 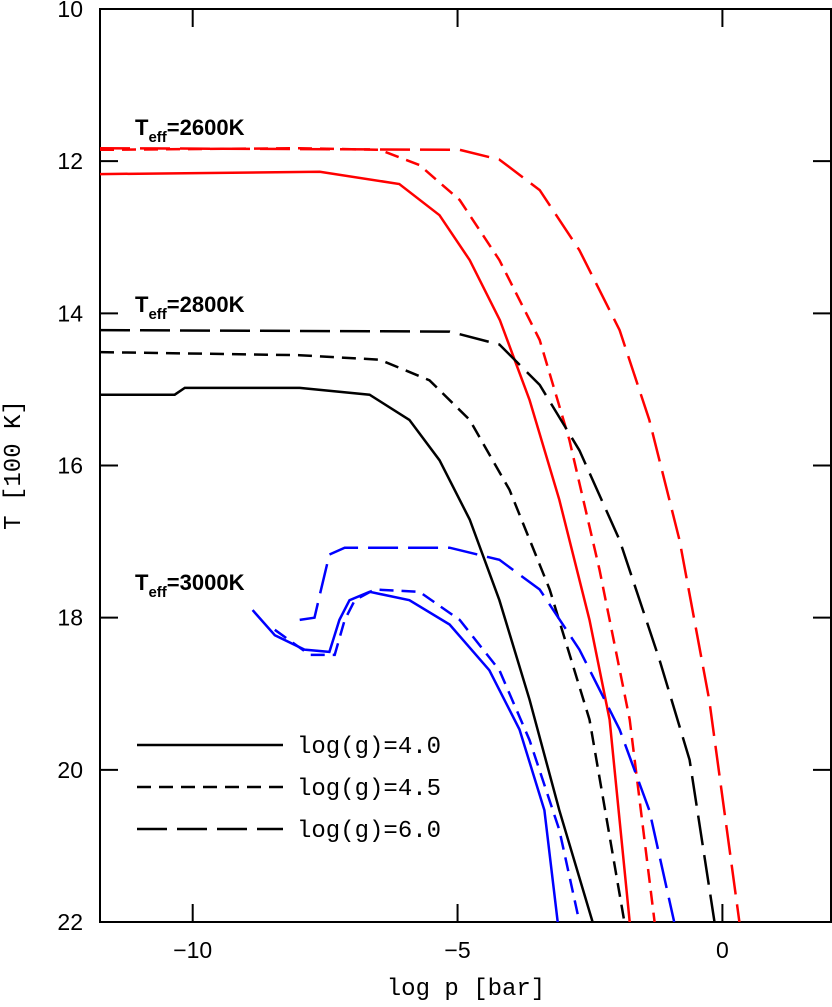 What do you see at coordinates (14, 465) in the screenshot?
I see `y-axis-label: T [100 K]` at bounding box center [14, 465].